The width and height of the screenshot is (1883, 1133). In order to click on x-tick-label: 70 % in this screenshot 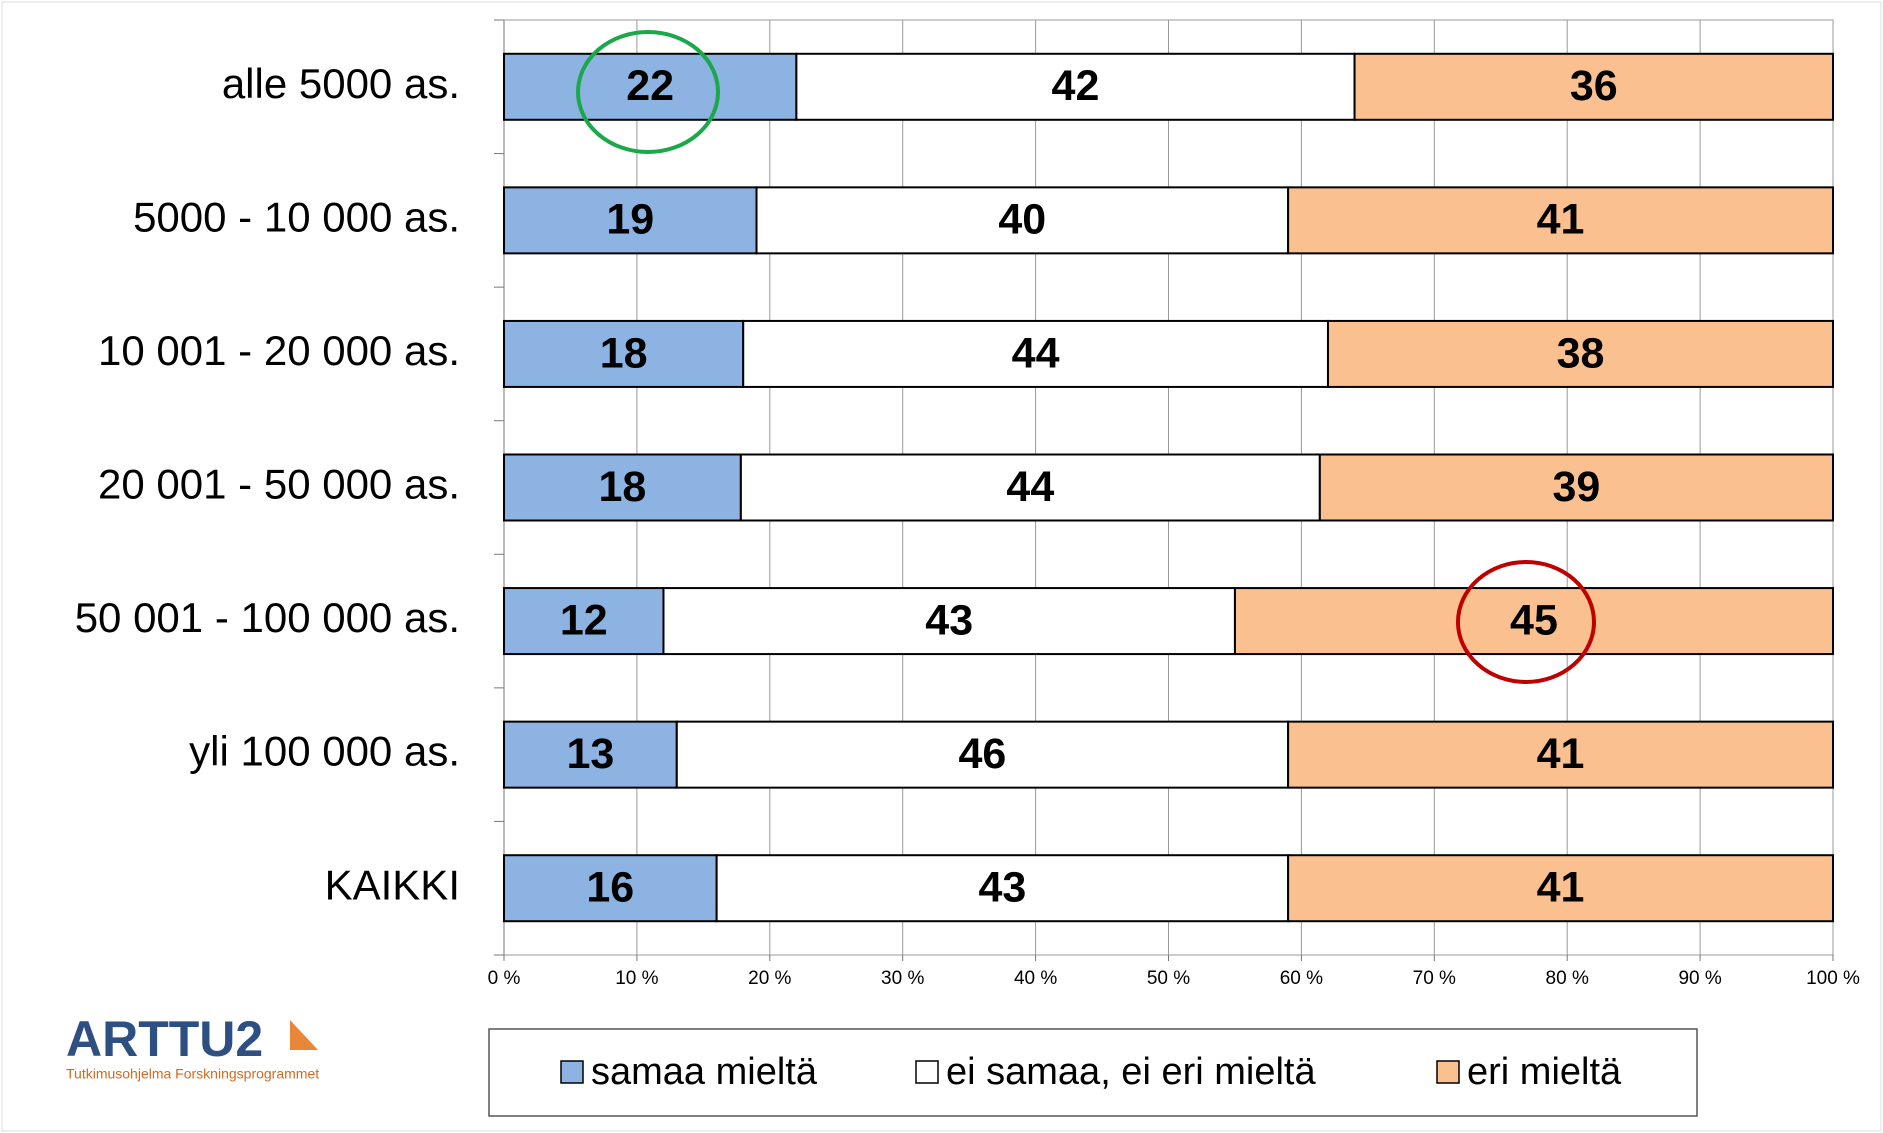, I will do `click(1434, 978)`.